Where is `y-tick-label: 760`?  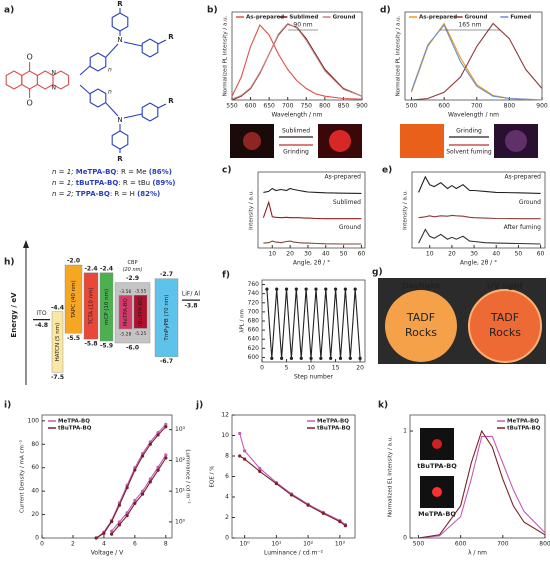
y-tick-label: 760 is located at coordinates (254, 284).